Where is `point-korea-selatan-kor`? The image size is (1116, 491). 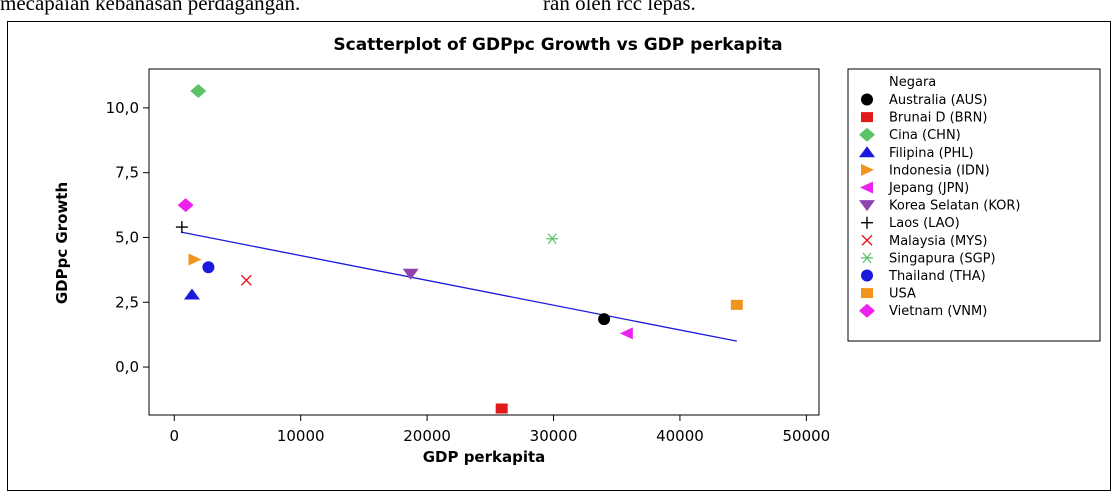 point-korea-selatan-kor is located at coordinates (410, 274).